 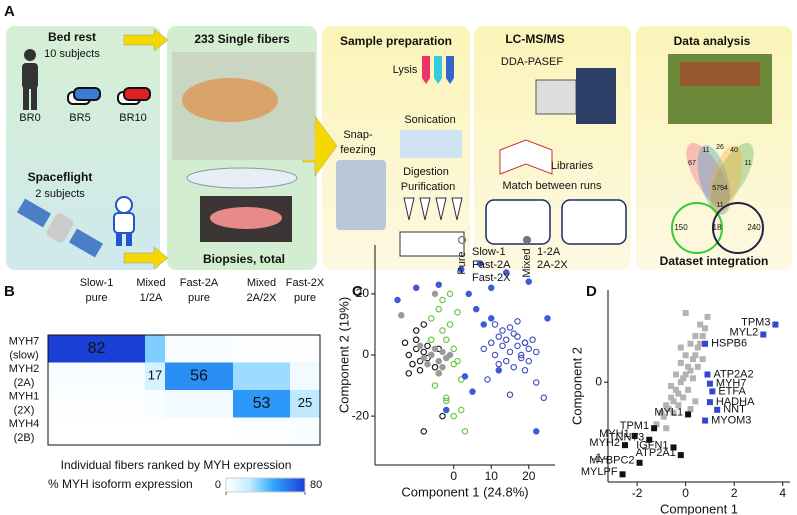 What do you see at coordinates (731, 420) in the screenshot?
I see `point-label: MYOM3` at bounding box center [731, 420].